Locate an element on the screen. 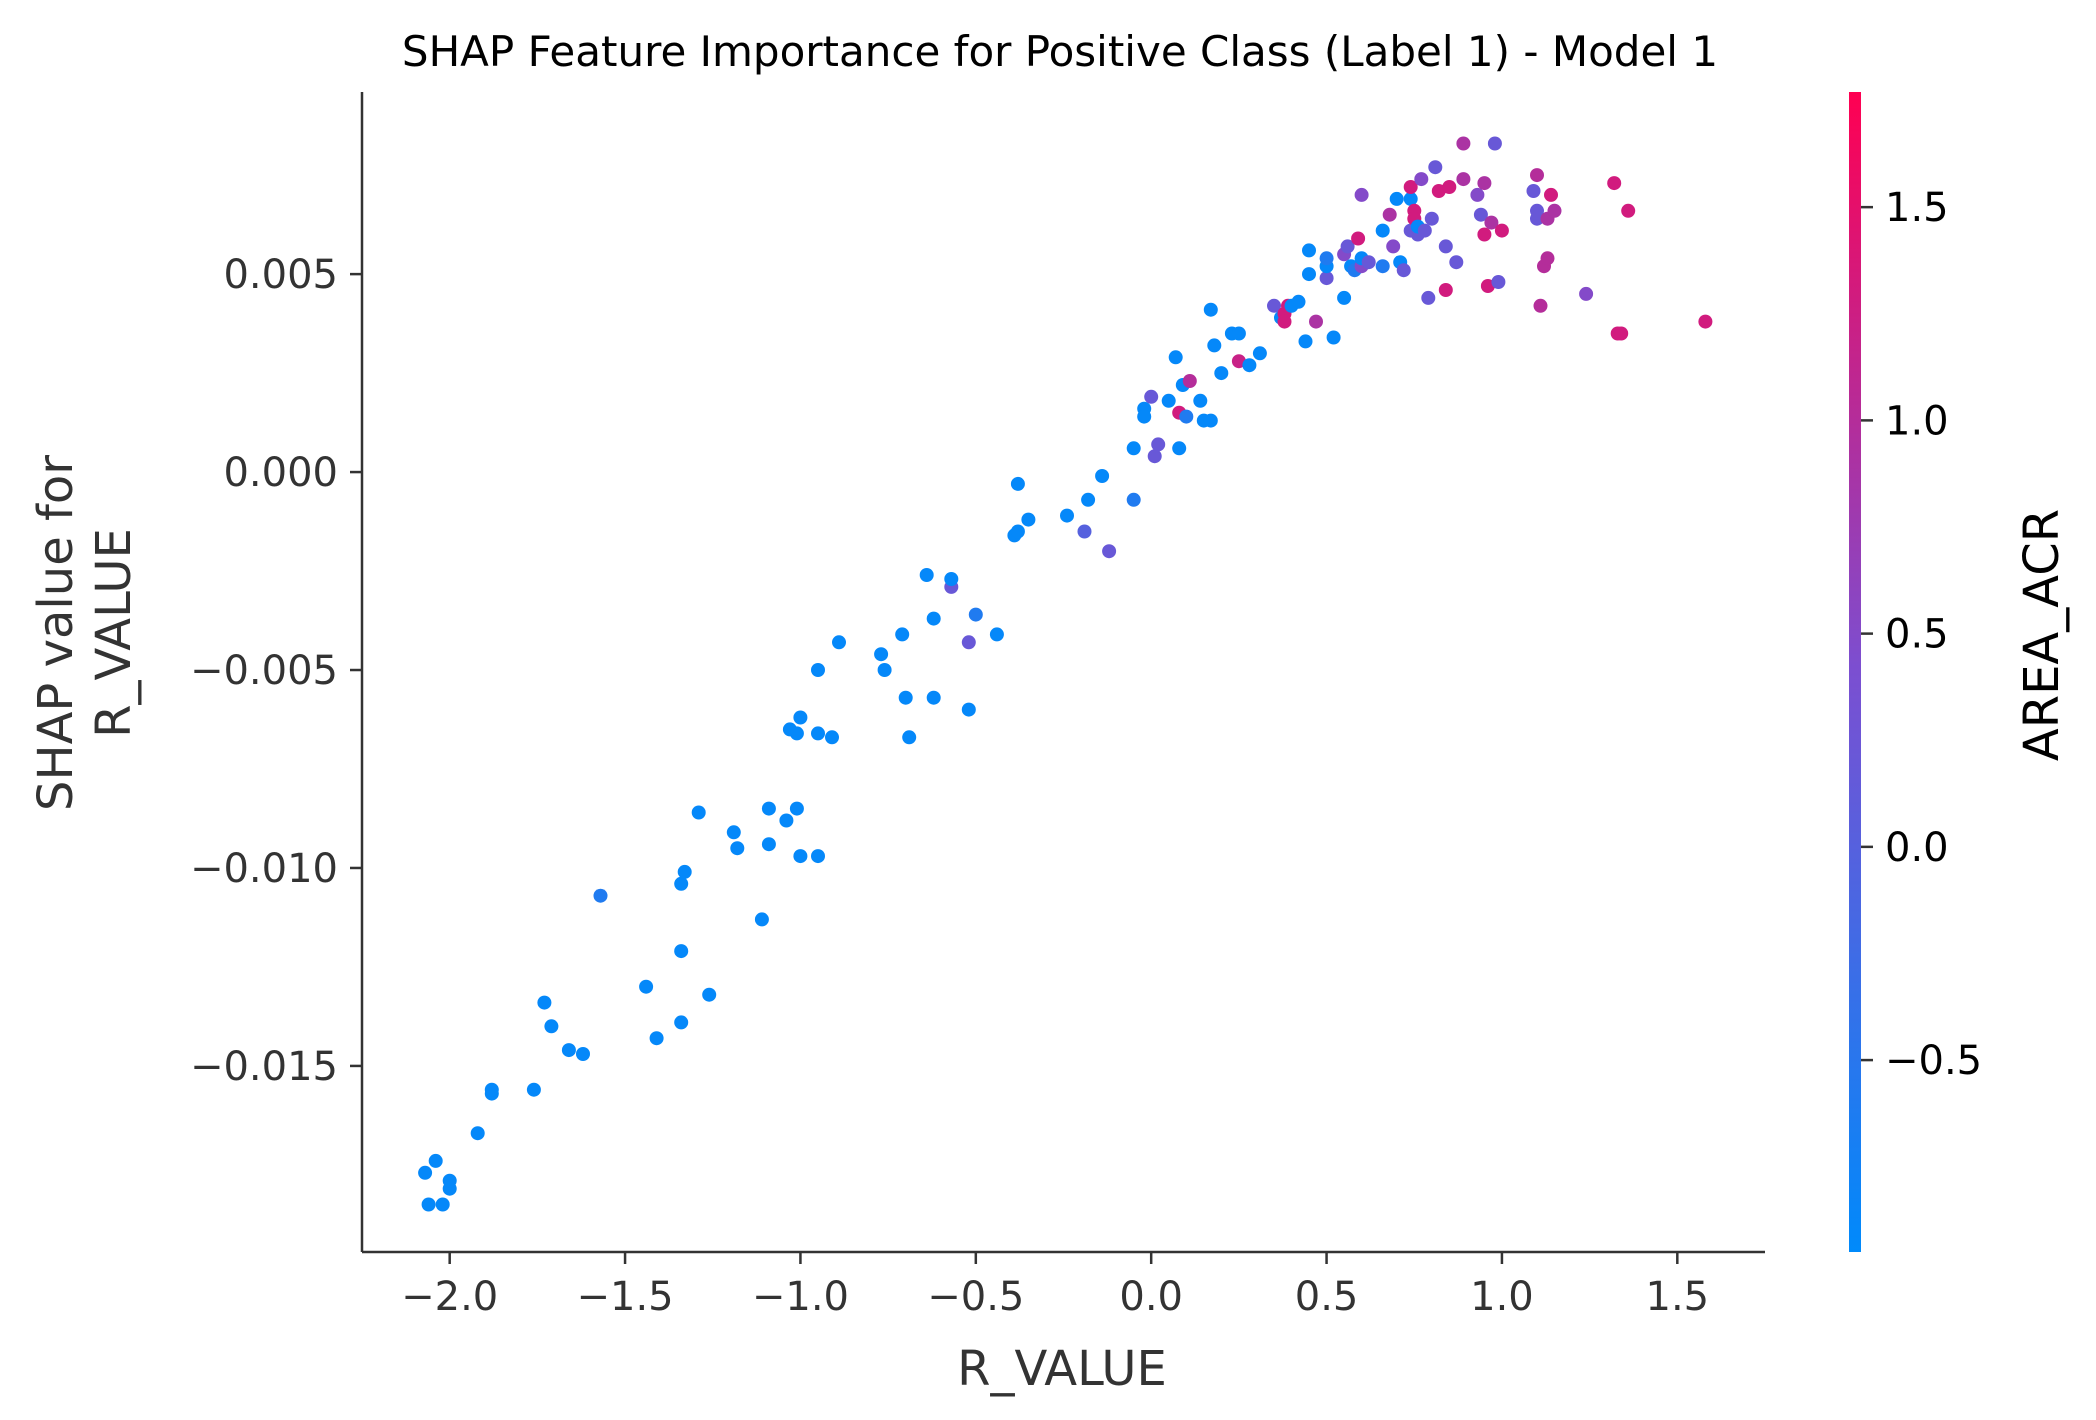  x-tick-label: 0.0 is located at coordinates (1151, 1297).